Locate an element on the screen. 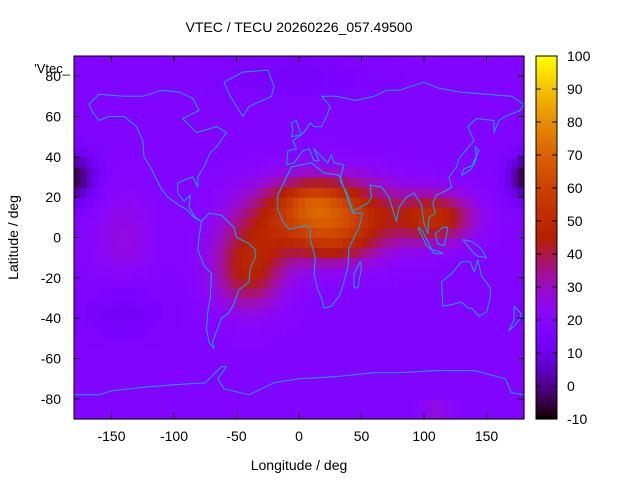 The width and height of the screenshot is (640, 480). y-tick-label: 40 is located at coordinates (53, 157).